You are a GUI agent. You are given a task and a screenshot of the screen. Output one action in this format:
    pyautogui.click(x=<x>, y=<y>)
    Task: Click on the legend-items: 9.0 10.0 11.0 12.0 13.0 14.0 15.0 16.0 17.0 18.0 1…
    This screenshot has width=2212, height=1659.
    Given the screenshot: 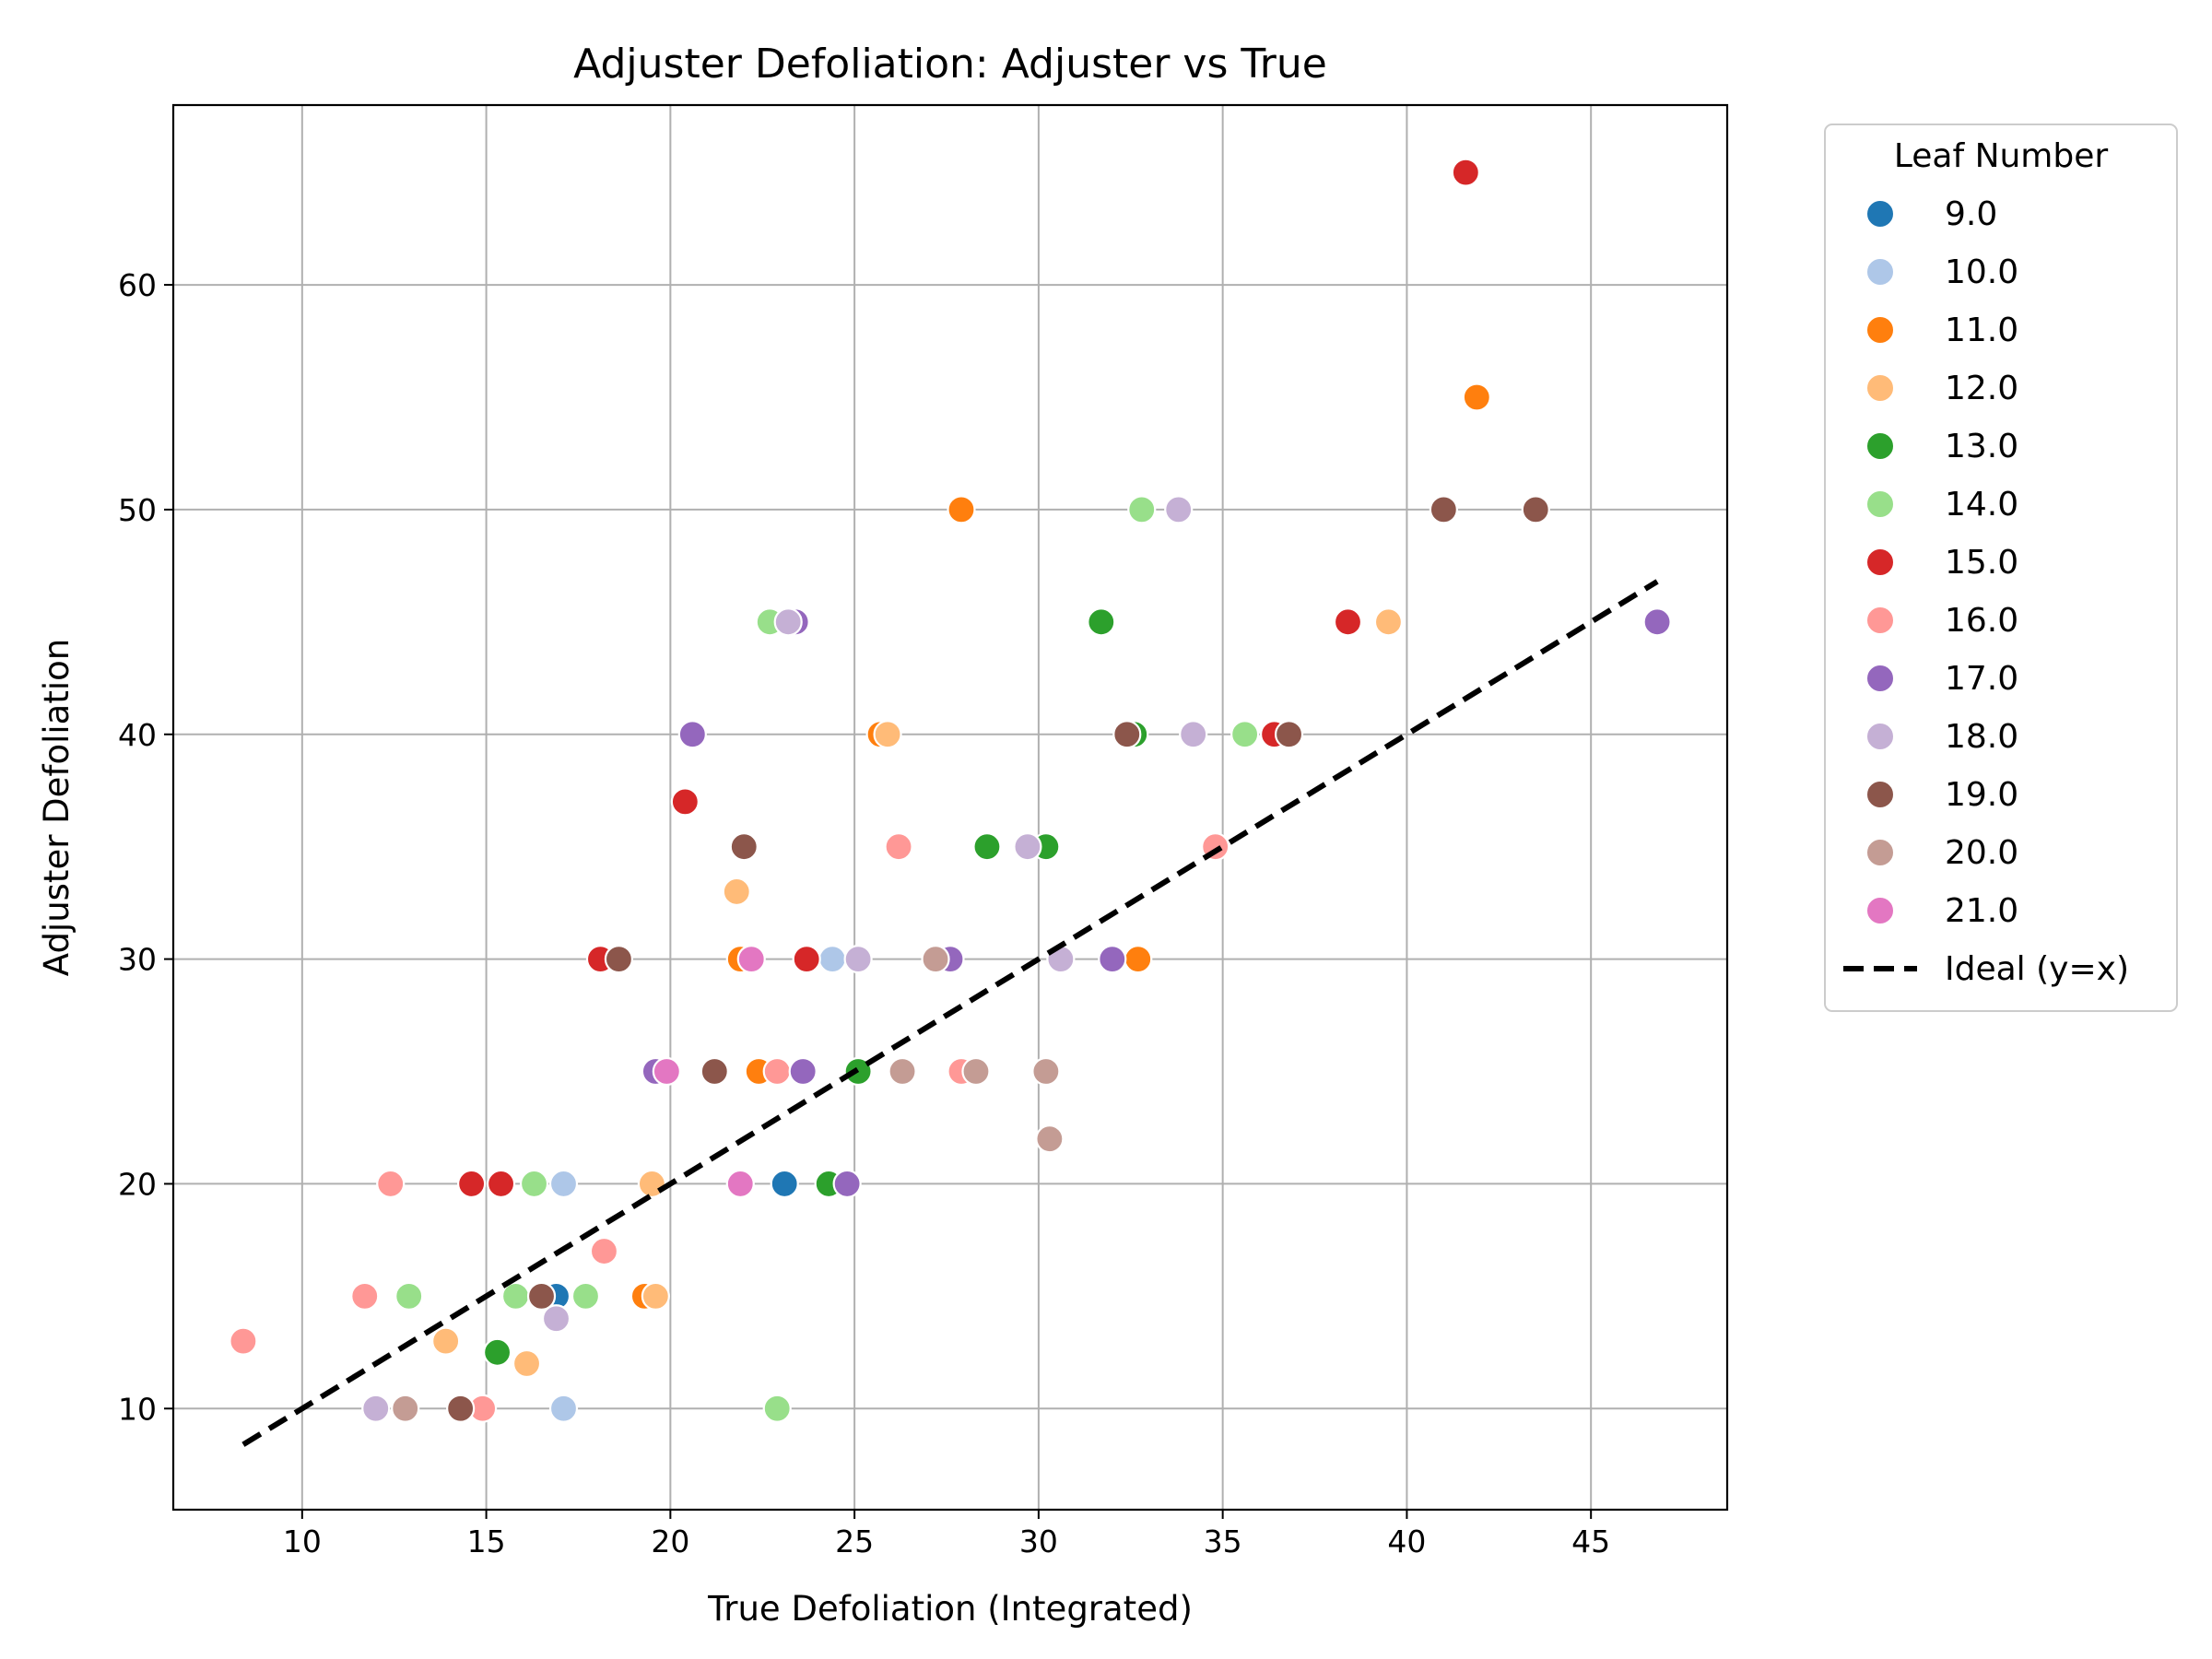 What is the action you would take?
    pyautogui.click(x=1986, y=591)
    